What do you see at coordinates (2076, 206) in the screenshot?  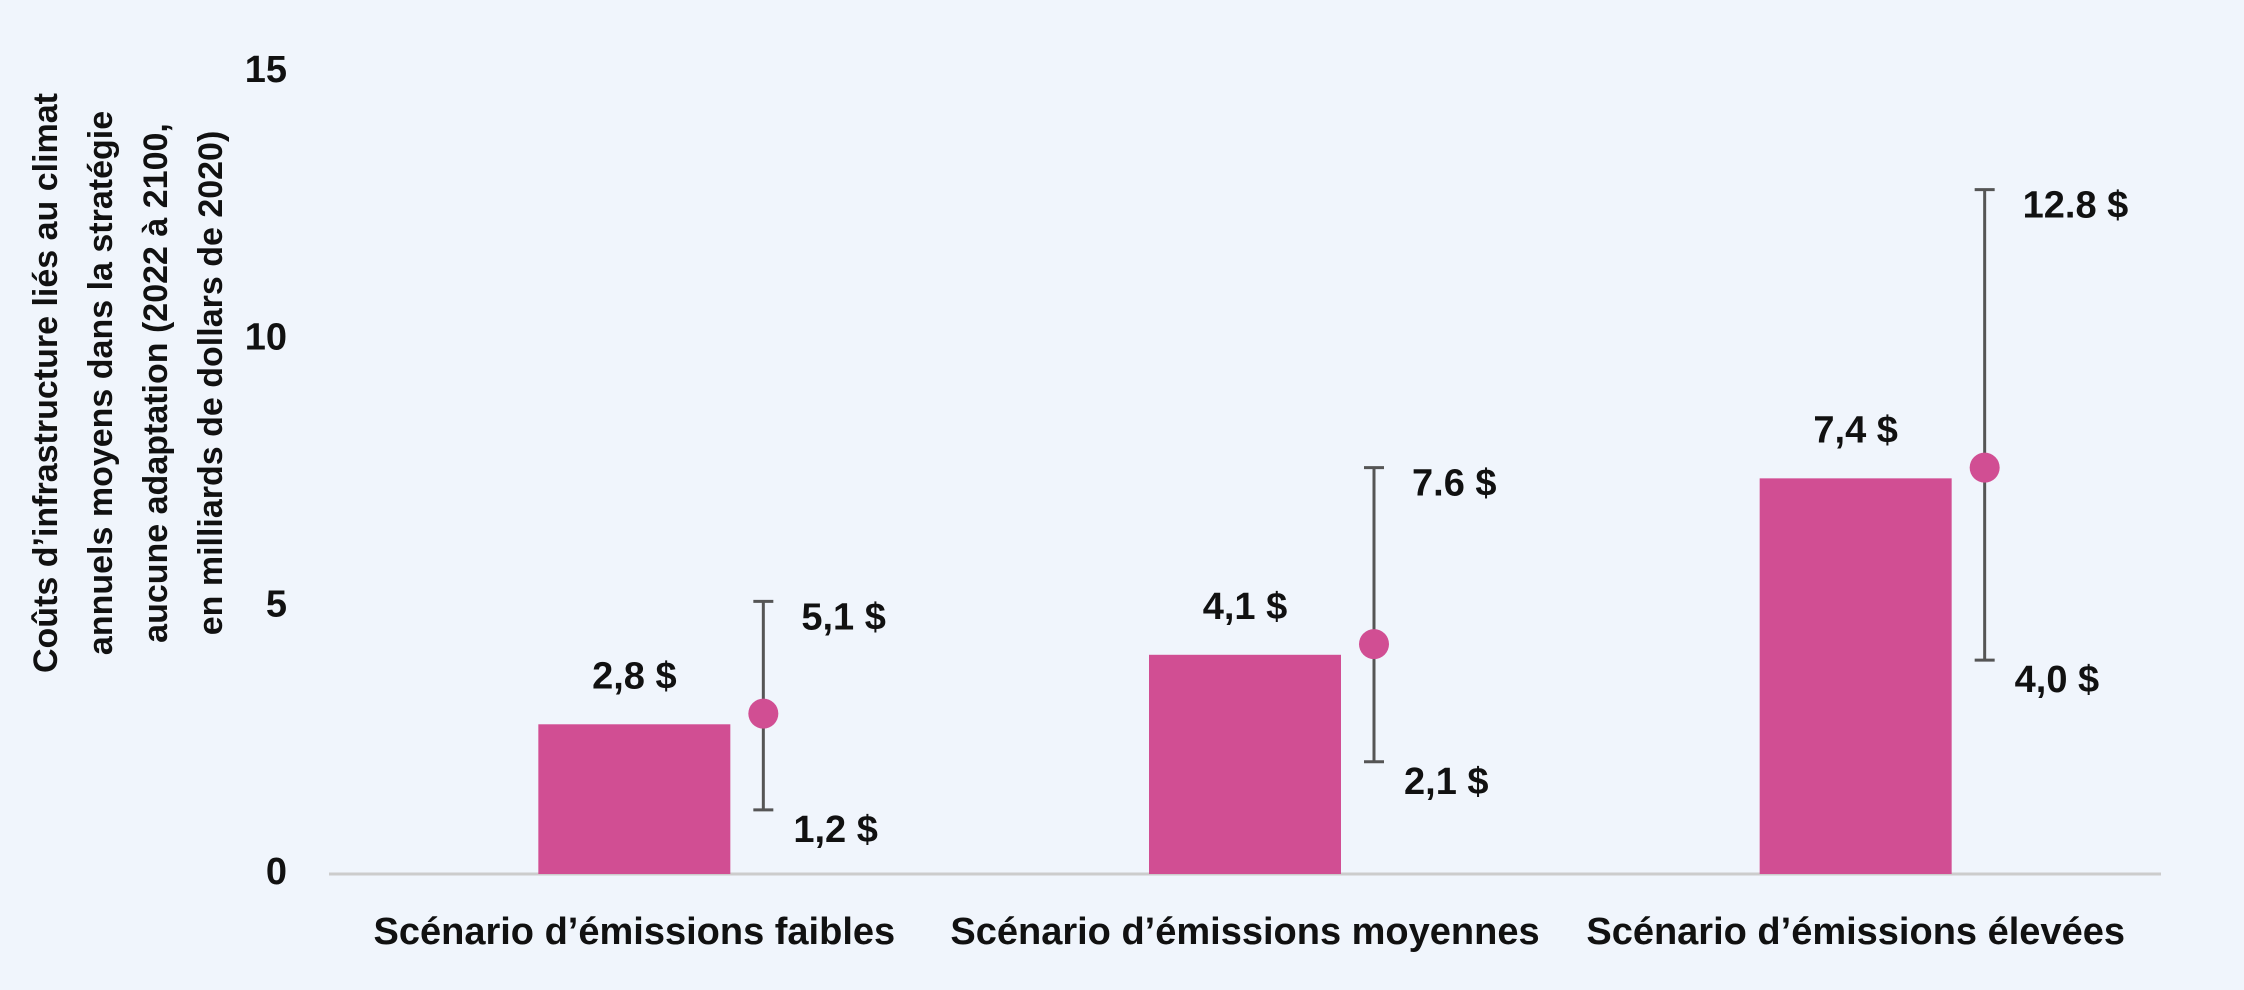 I see `range-high-label: 12.8 $` at bounding box center [2076, 206].